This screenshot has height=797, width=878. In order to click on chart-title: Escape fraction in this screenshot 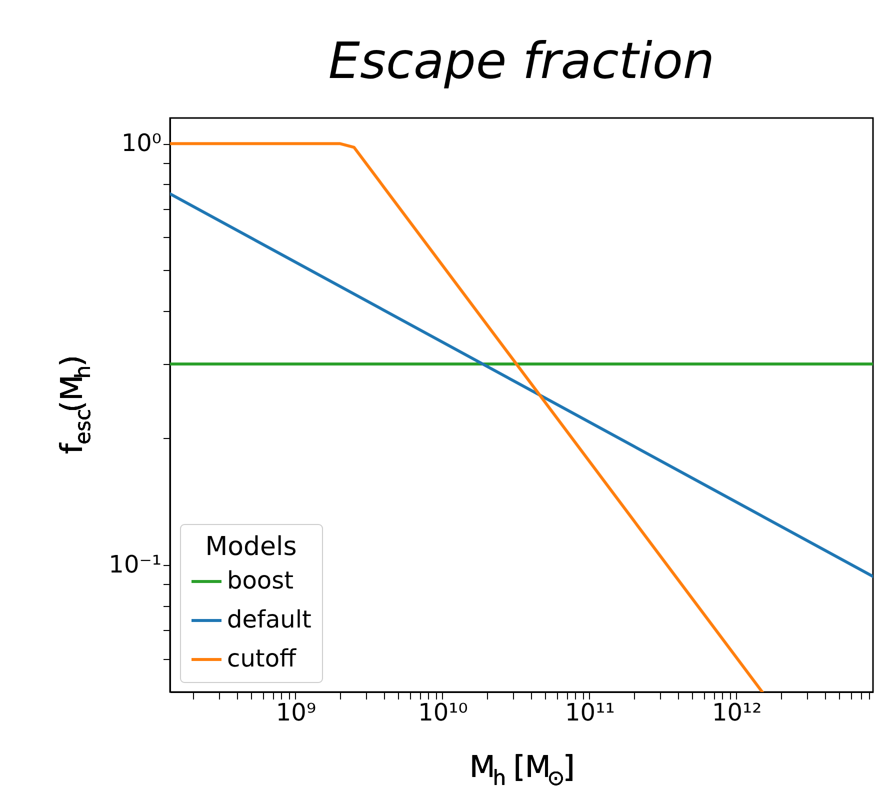, I will do `click(521, 61)`.